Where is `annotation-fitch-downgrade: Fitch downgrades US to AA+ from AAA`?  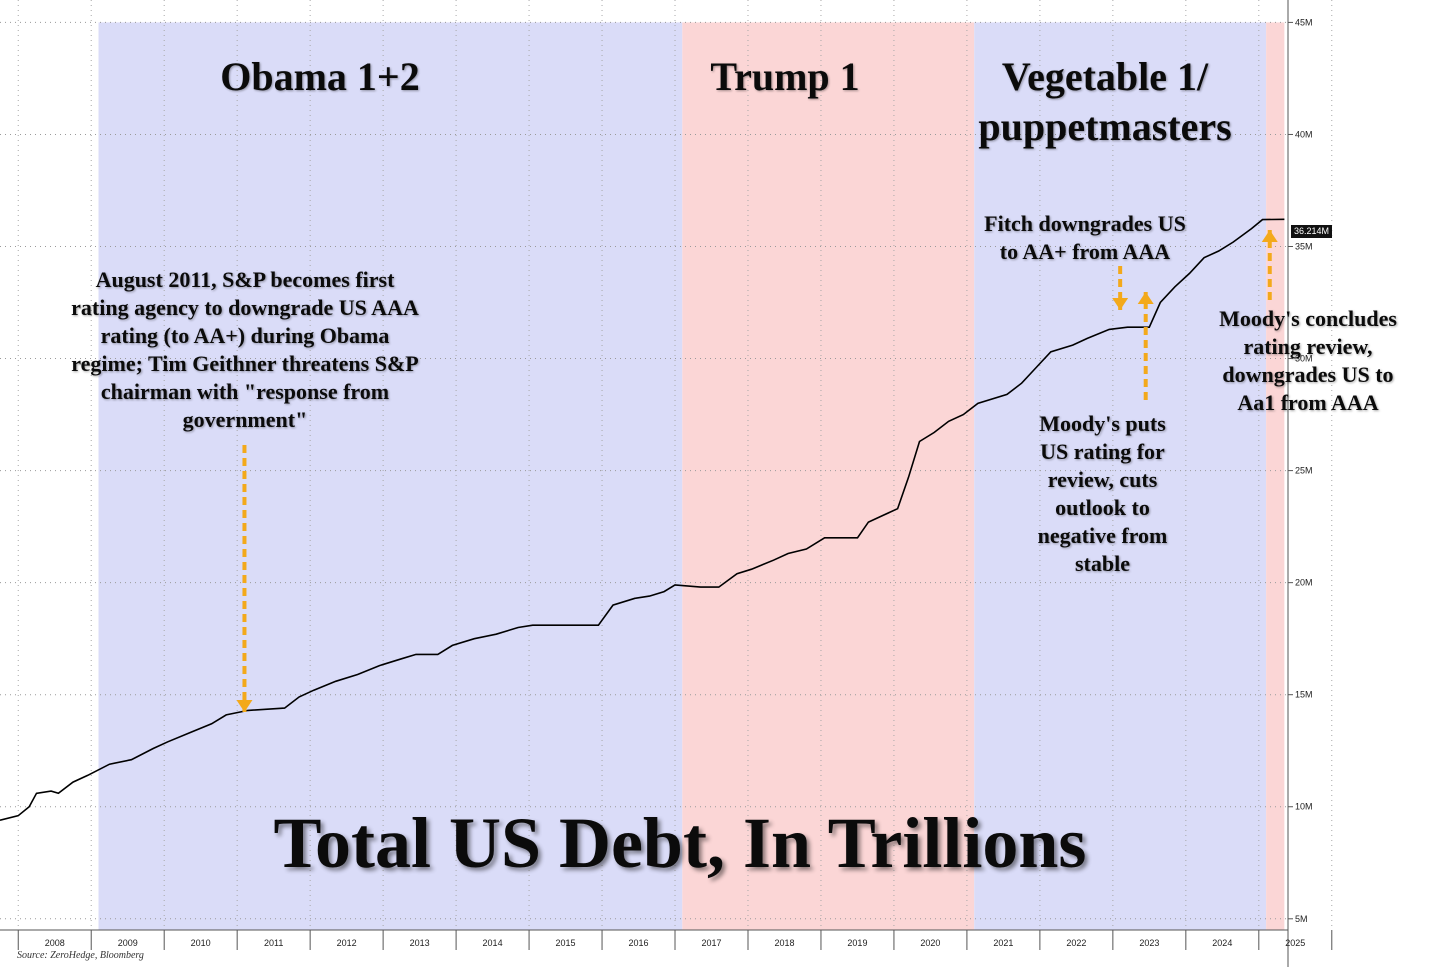
annotation-fitch-downgrade: Fitch downgrades US to AA+ from AAA is located at coordinates (1085, 237).